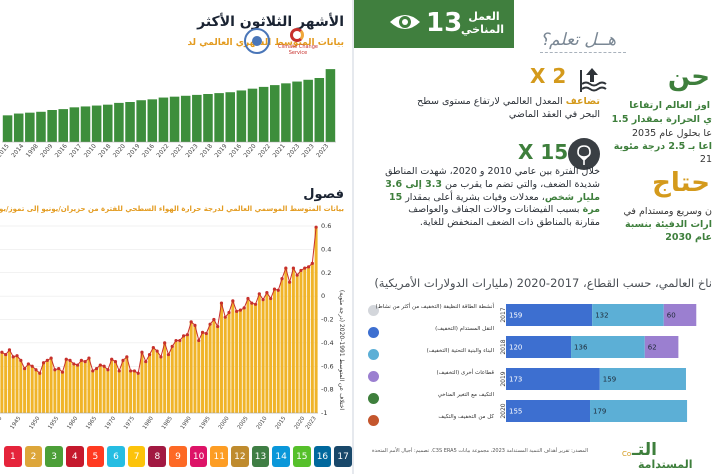  I want to click on side-line-b: ي الحرارة بمقدار 1.5, so click(661, 119).